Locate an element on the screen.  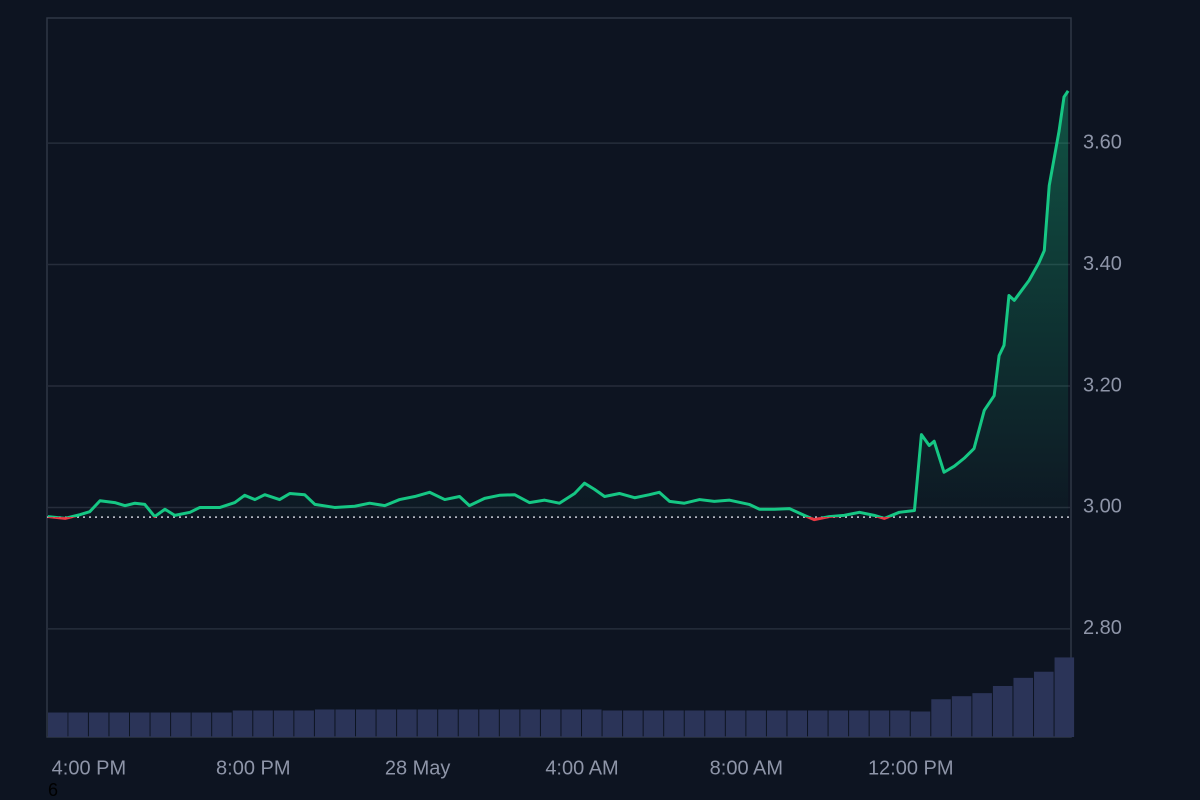
annotation: 6 is located at coordinates (53, 790).